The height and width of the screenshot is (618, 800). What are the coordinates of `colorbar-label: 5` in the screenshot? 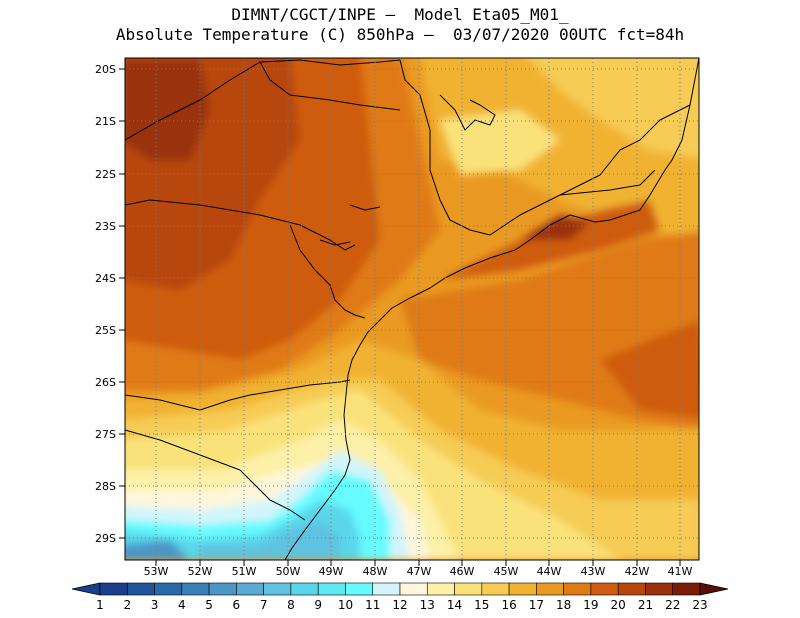 It's located at (209, 605).